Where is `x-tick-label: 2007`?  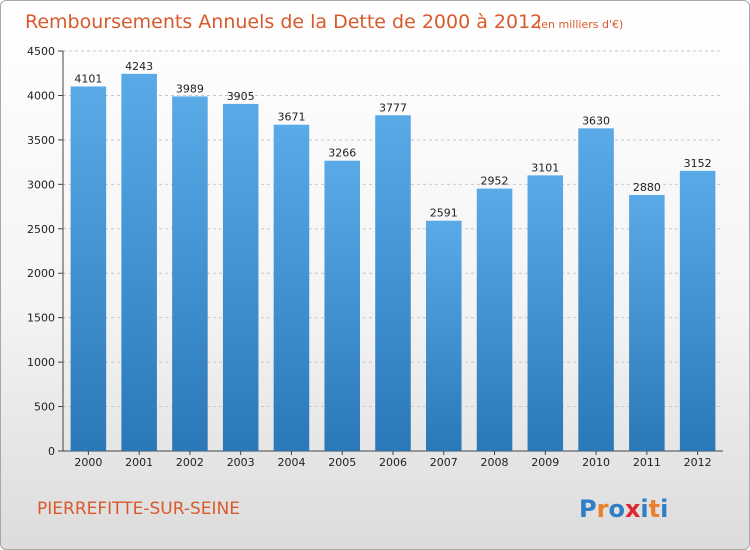 x-tick-label: 2007 is located at coordinates (444, 462).